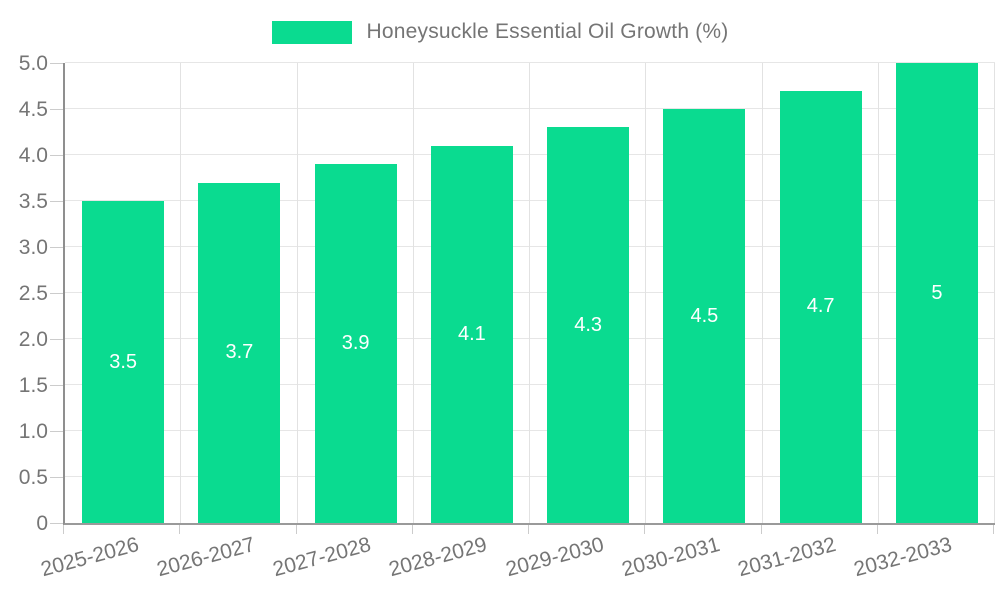  I want to click on bar: 4.5, so click(704, 316).